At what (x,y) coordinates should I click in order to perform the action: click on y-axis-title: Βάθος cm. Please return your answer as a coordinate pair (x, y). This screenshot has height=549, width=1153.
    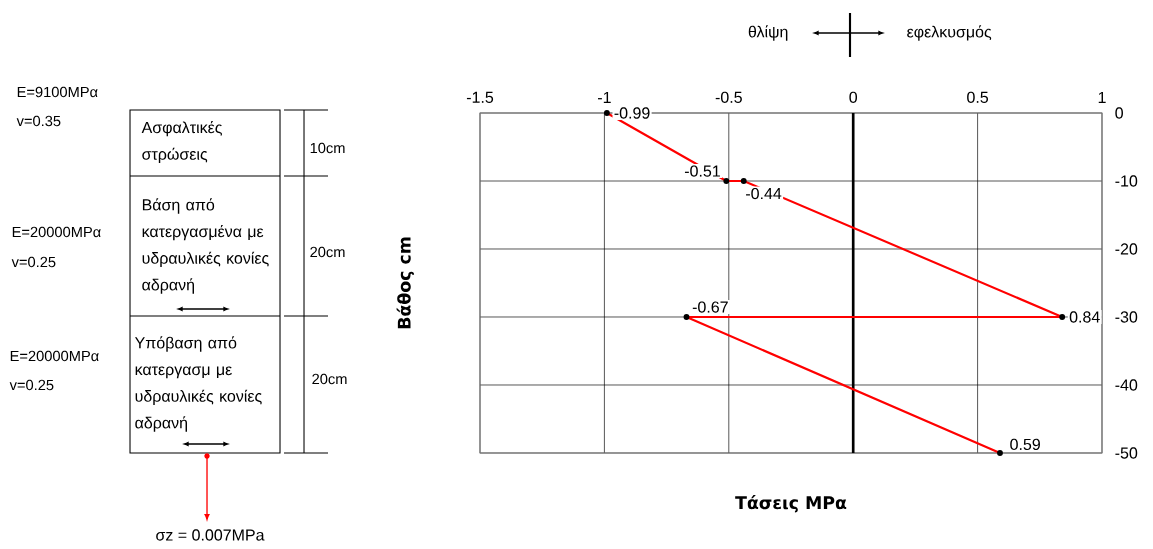
    Looking at the image, I should click on (405, 283).